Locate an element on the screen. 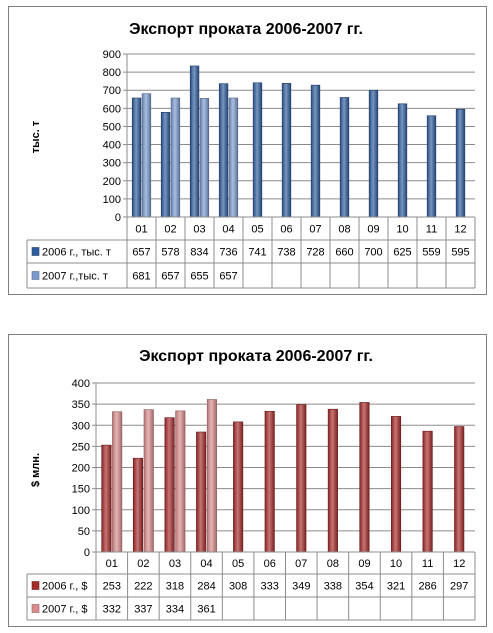 The width and height of the screenshot is (493, 633). data-table-value: 354 is located at coordinates (364, 587).